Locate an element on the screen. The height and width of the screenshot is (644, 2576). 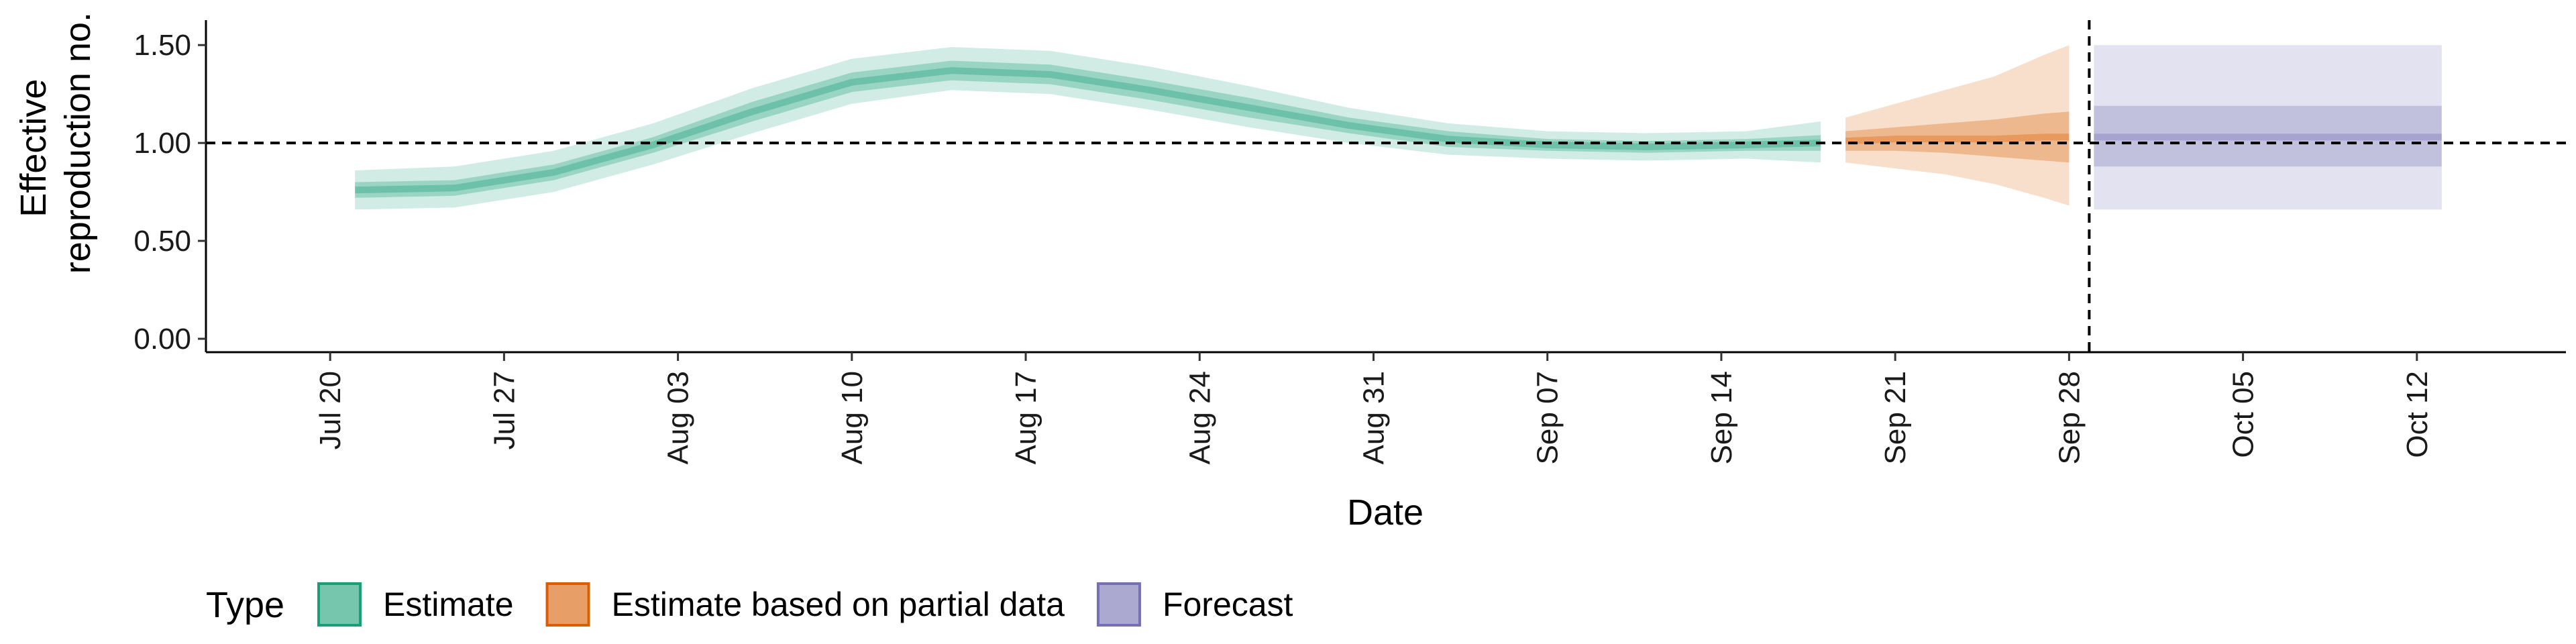
legend-key-forecast is located at coordinates (1118, 604).